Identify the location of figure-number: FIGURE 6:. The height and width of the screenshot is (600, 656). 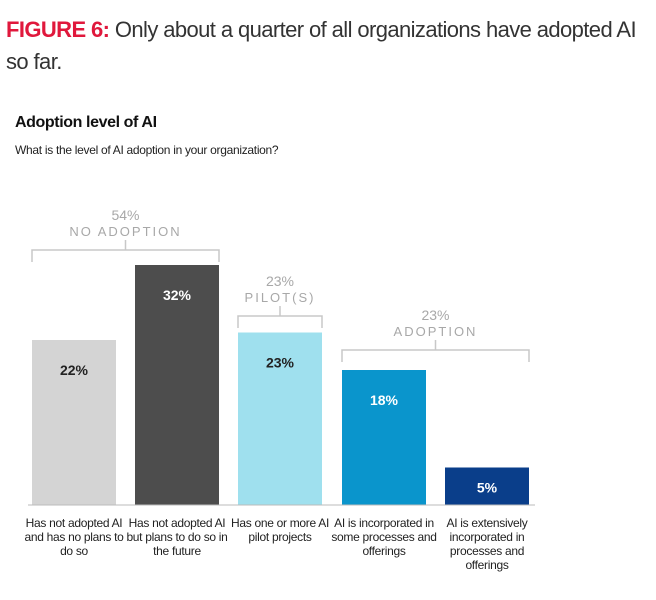
(58, 29).